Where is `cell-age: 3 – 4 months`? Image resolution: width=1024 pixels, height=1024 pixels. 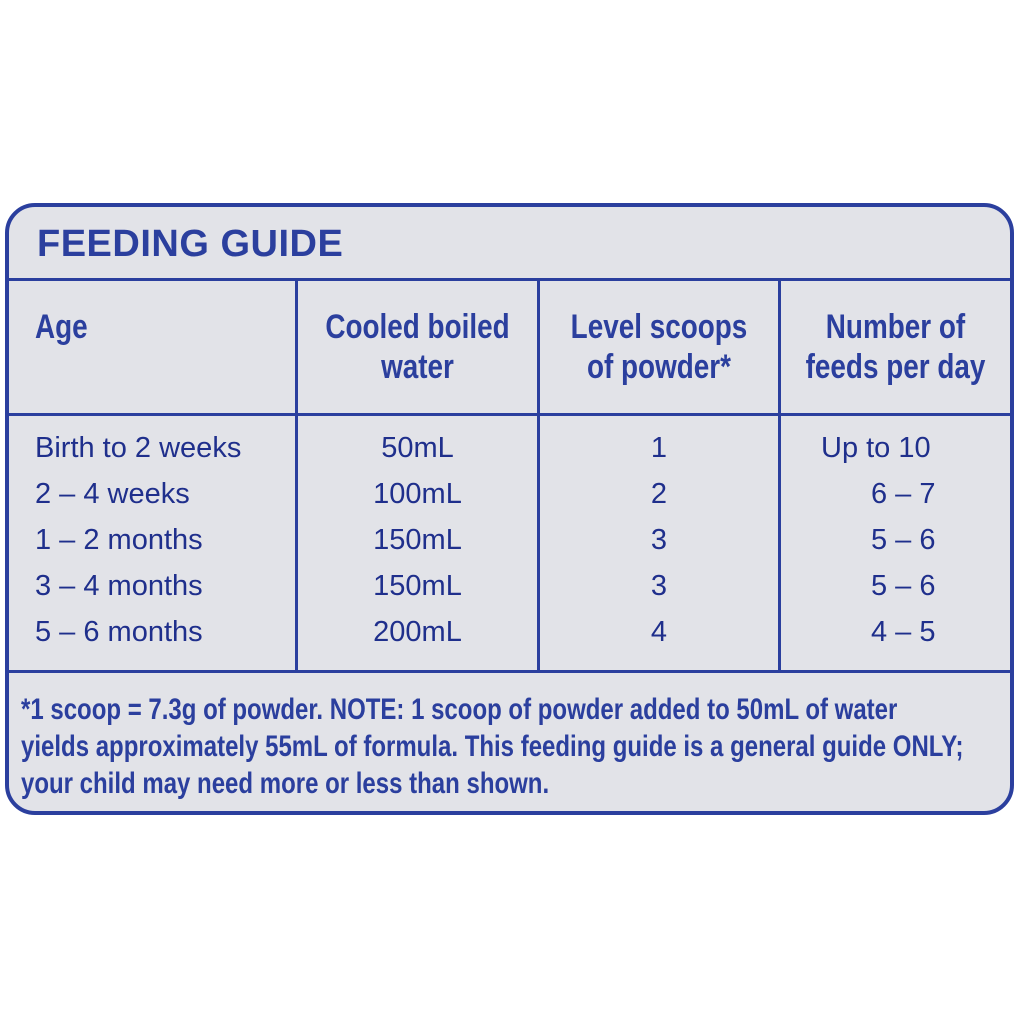
cell-age: 3 – 4 months is located at coordinates (119, 586).